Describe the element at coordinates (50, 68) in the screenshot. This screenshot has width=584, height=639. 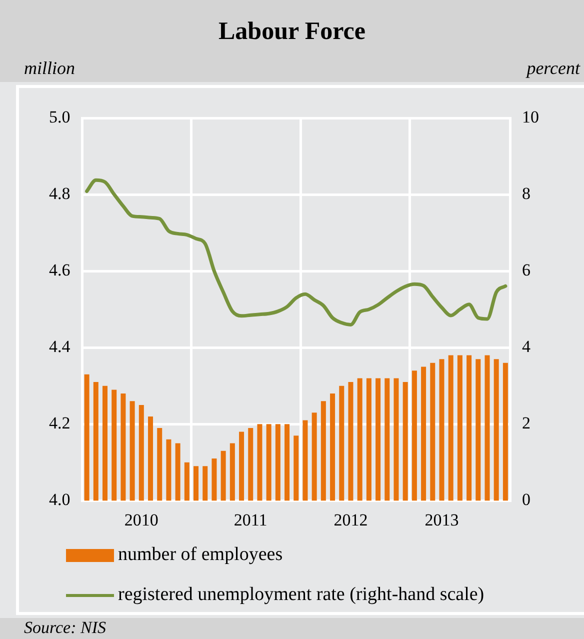
I see `y-axis-title: million` at that location.